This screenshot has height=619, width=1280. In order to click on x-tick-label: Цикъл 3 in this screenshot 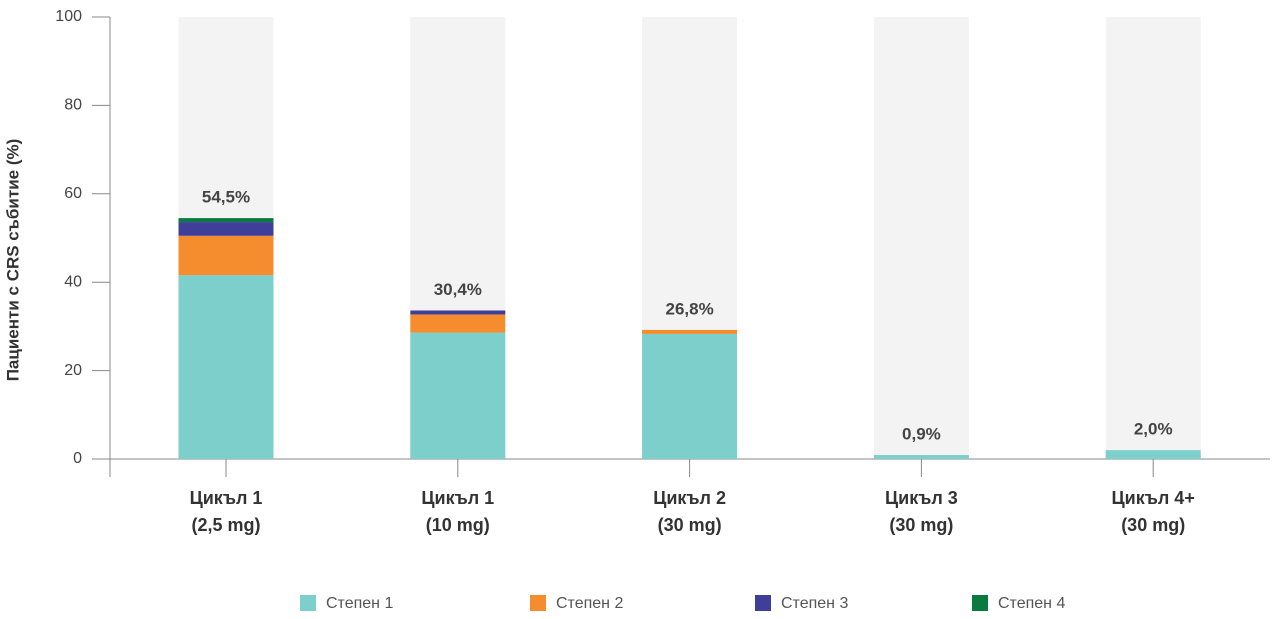, I will do `click(921, 498)`.